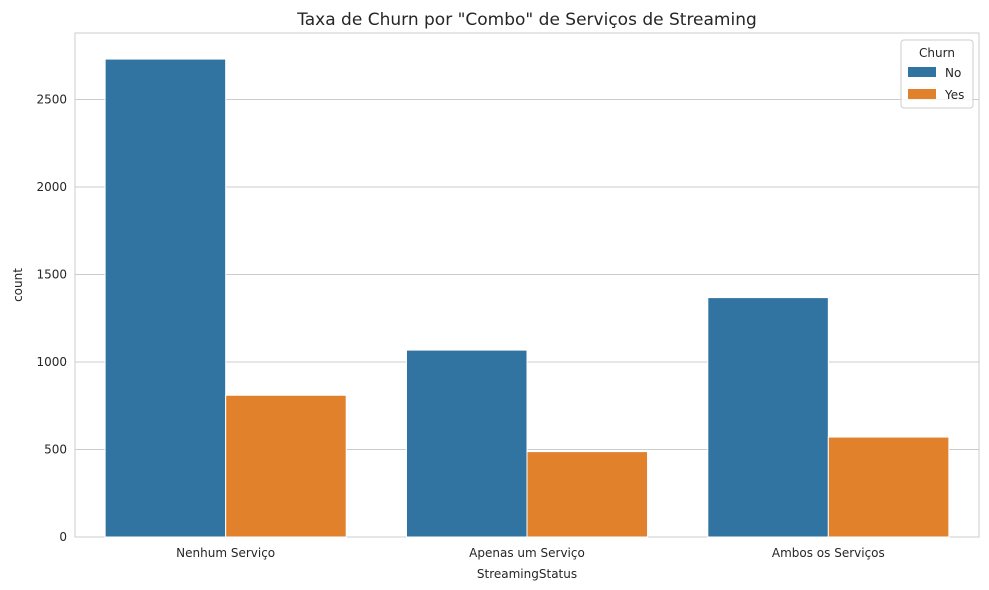  What do you see at coordinates (18, 285) in the screenshot?
I see `y-axis-label: count` at bounding box center [18, 285].